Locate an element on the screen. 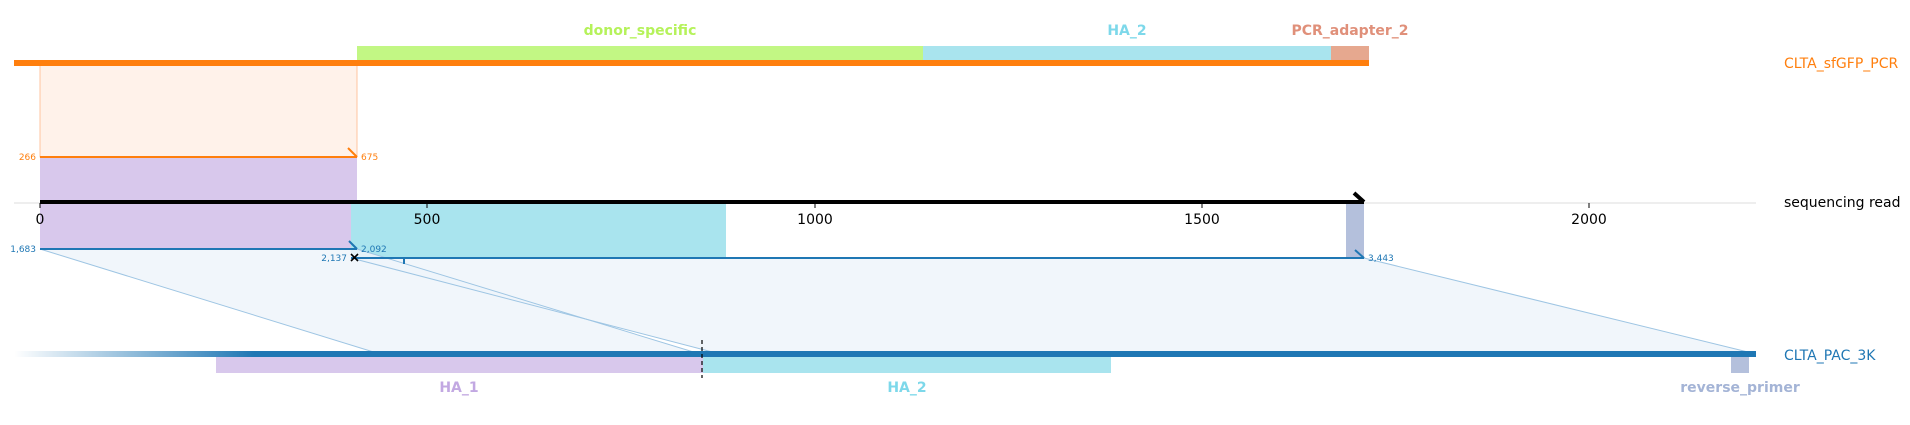  top-alignment-shade is located at coordinates (198, 110).